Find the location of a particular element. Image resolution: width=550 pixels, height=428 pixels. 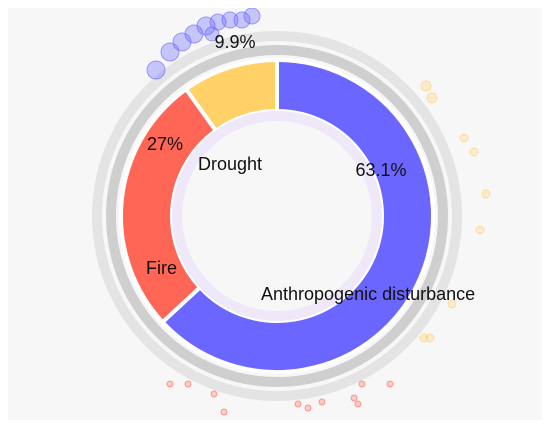

category-label-anthropogenic-disturbance: Anthropogenic disturbance is located at coordinates (368, 294).